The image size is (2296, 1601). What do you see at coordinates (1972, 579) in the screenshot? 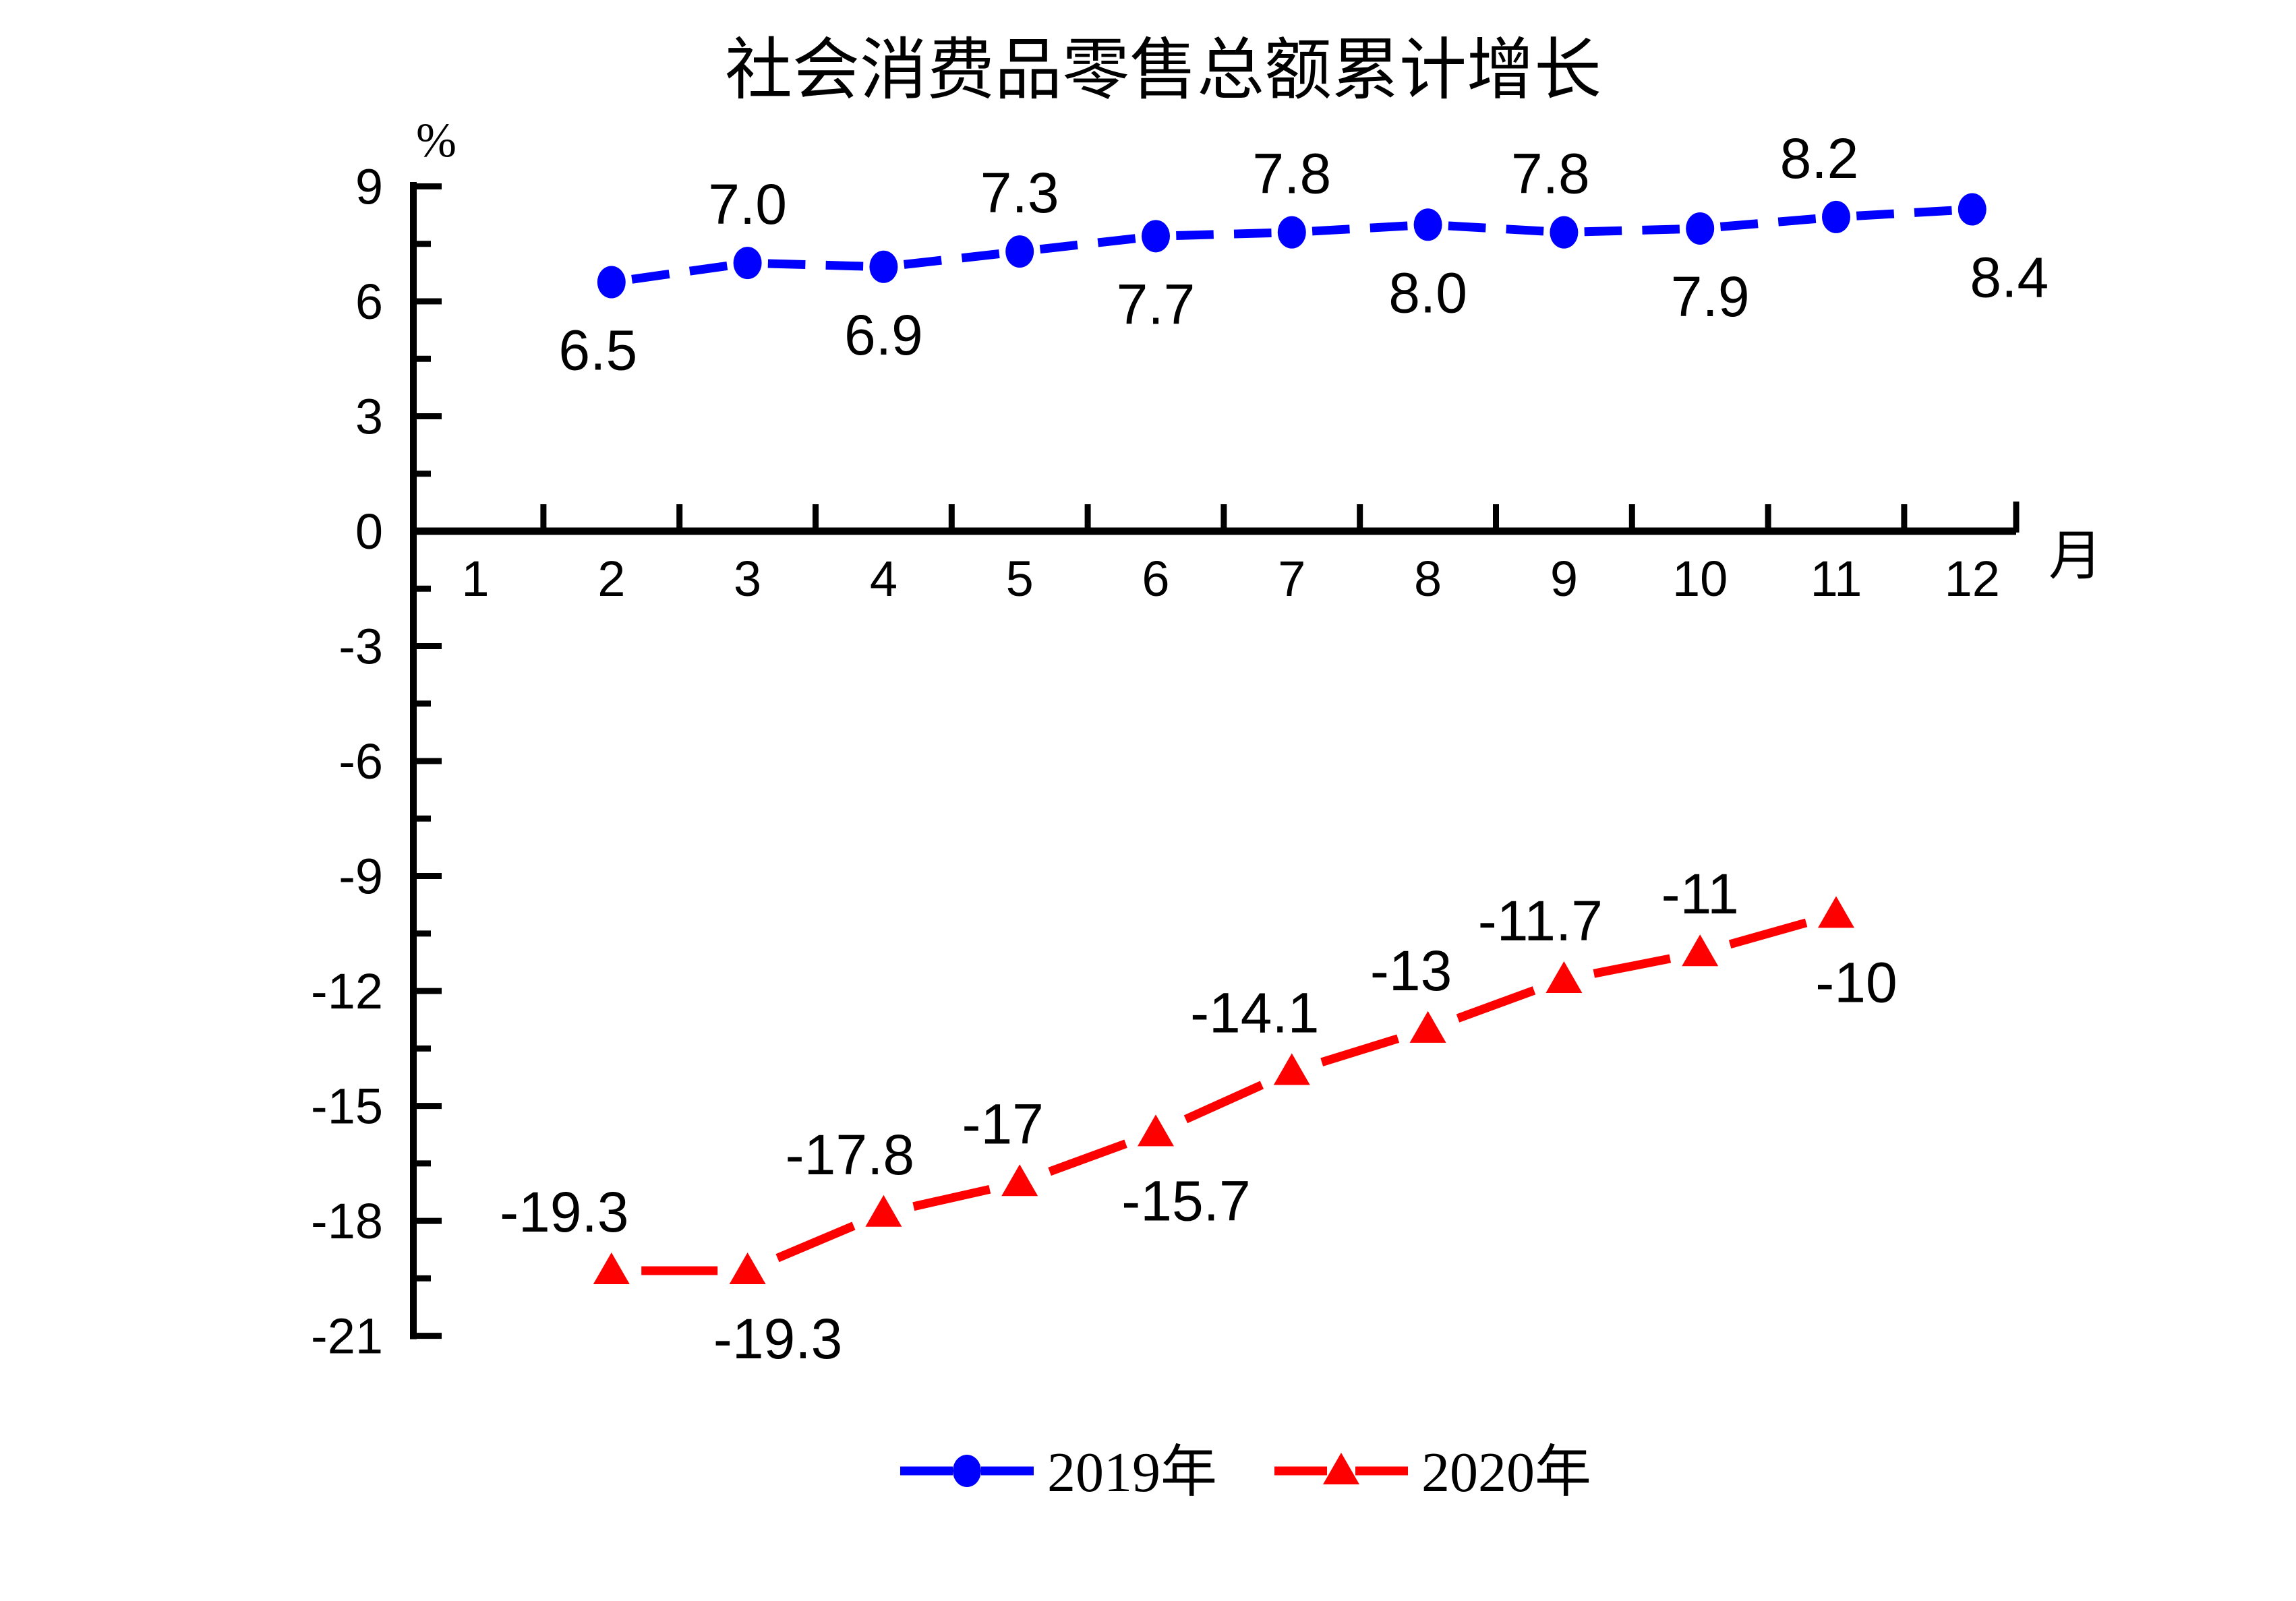
I see `x-tick-label: 12` at bounding box center [1972, 579].